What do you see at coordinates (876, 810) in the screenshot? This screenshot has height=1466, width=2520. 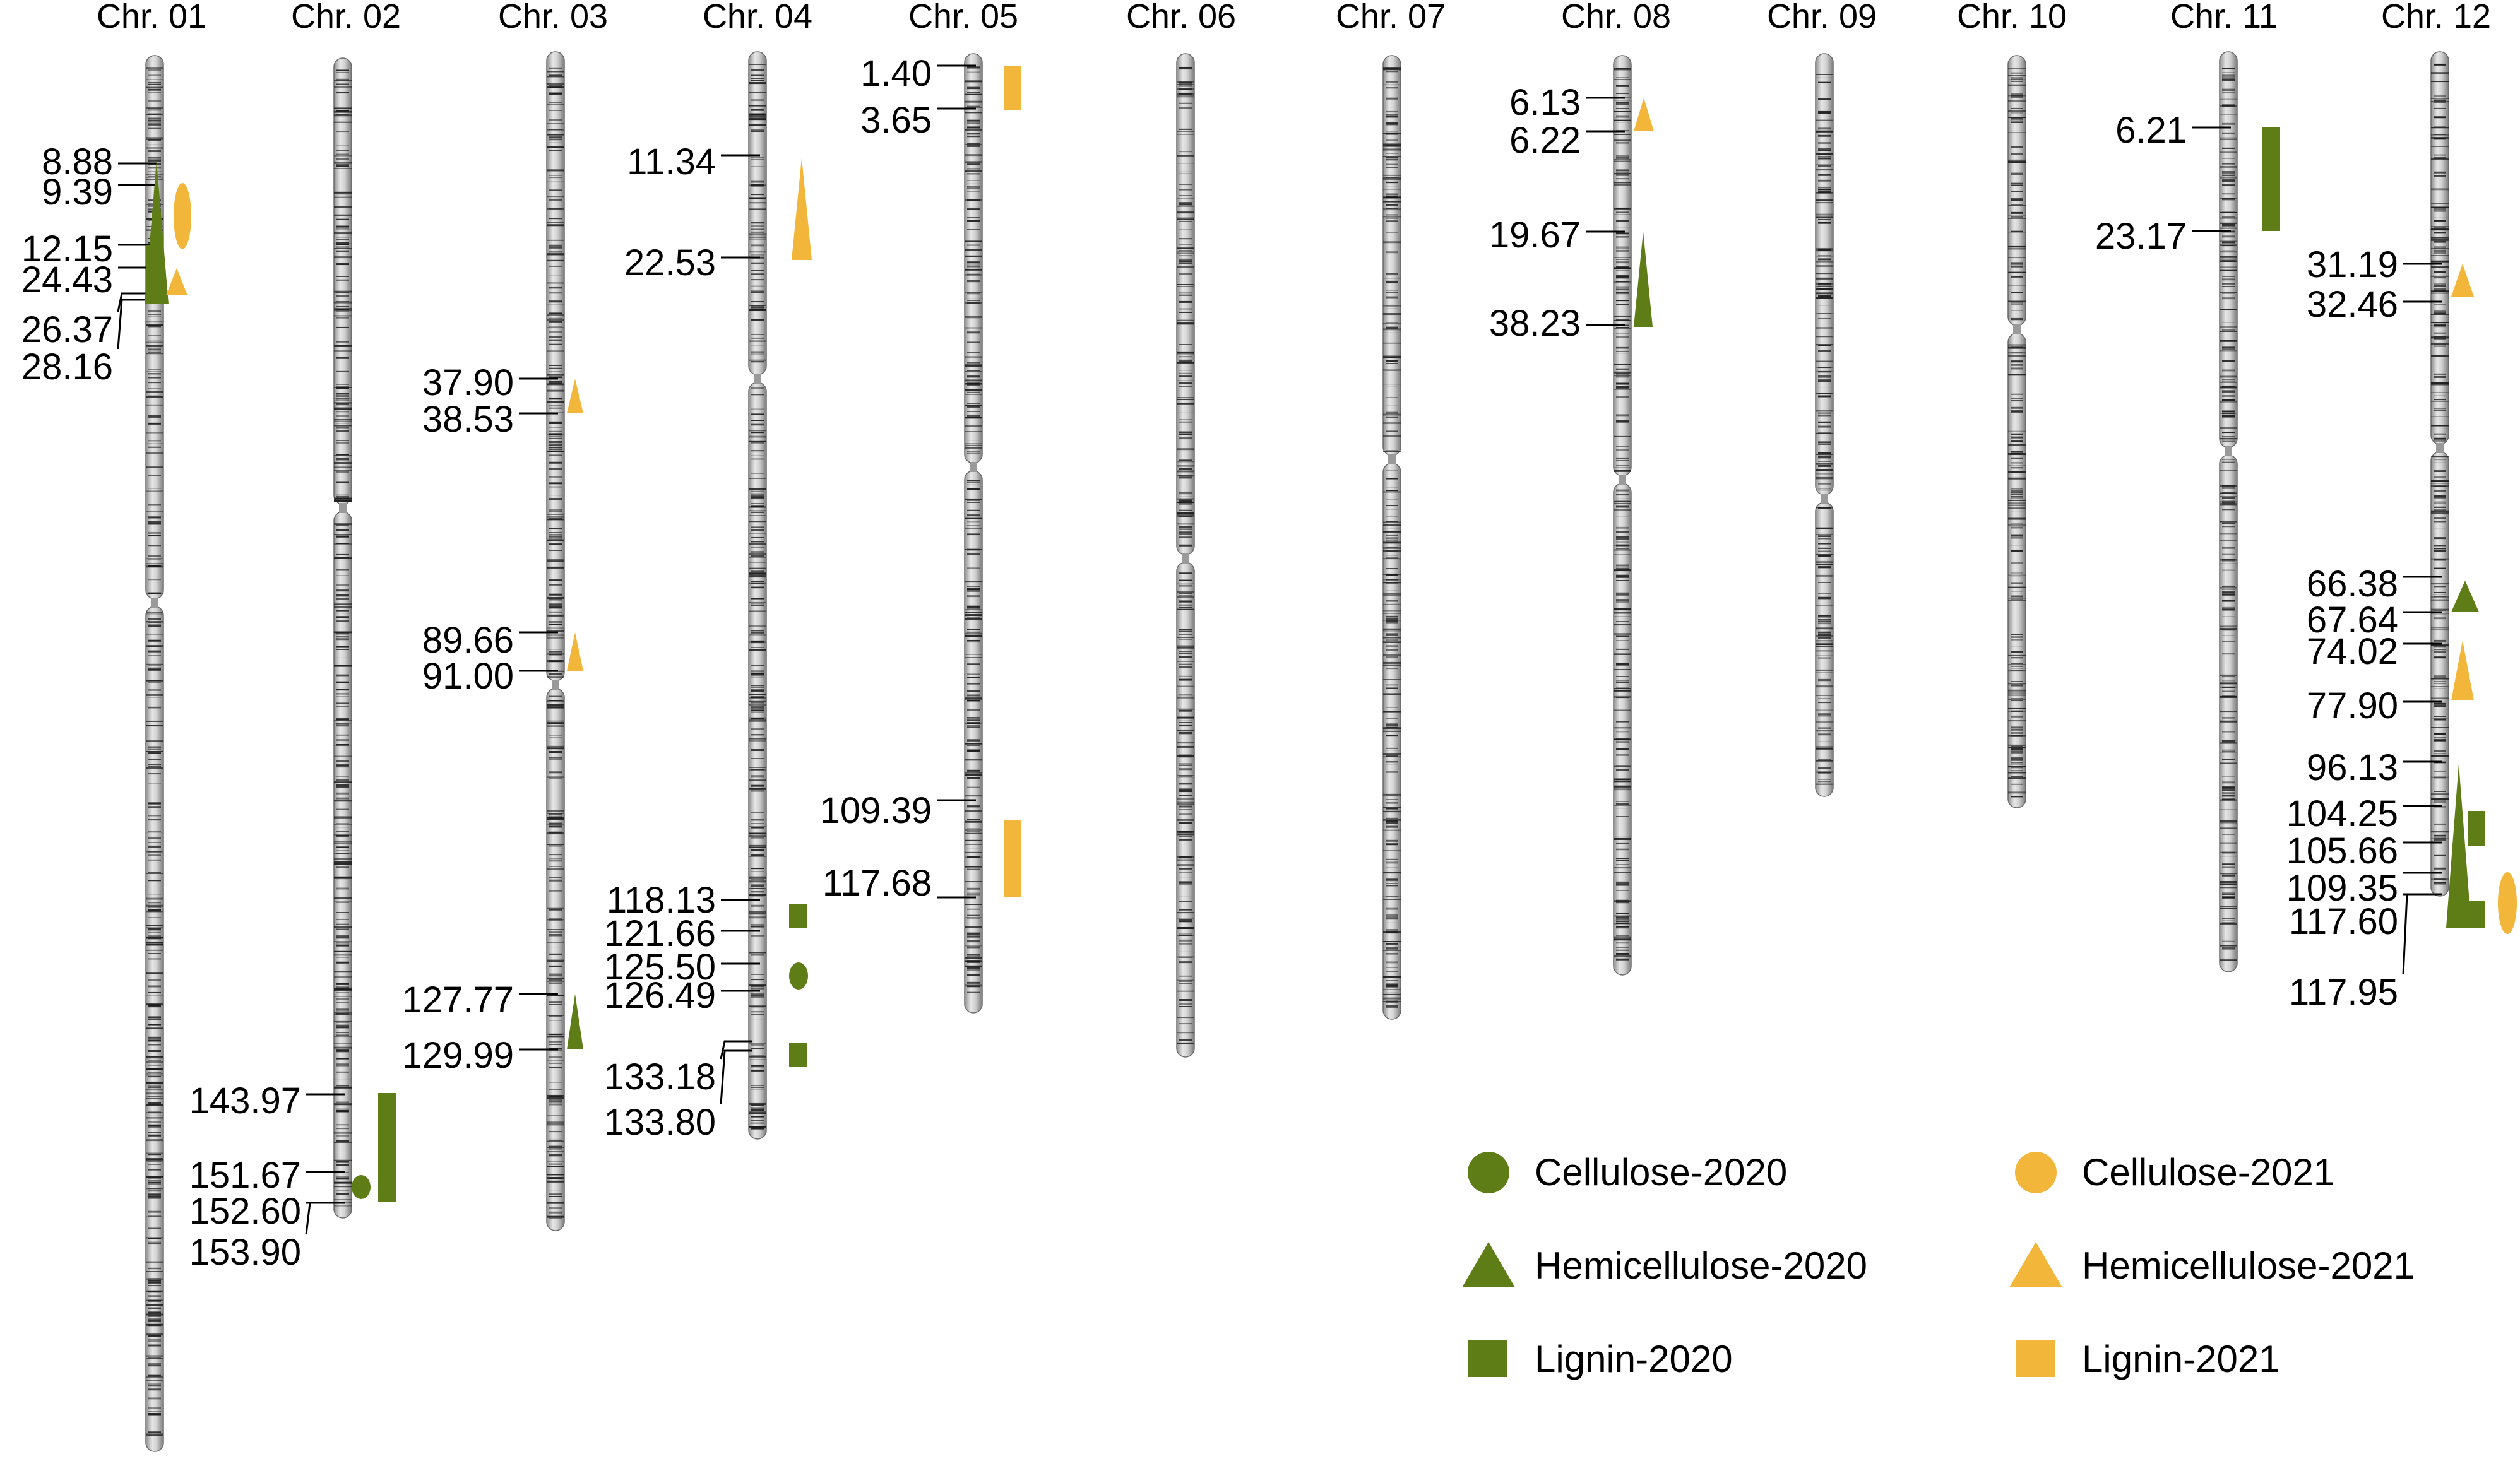 I see `position-label: 109.39` at bounding box center [876, 810].